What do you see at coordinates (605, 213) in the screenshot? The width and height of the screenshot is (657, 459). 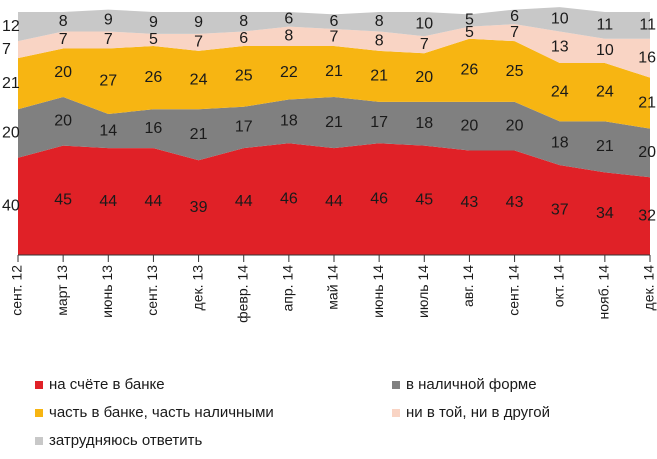 I see `data-label: 34` at bounding box center [605, 213].